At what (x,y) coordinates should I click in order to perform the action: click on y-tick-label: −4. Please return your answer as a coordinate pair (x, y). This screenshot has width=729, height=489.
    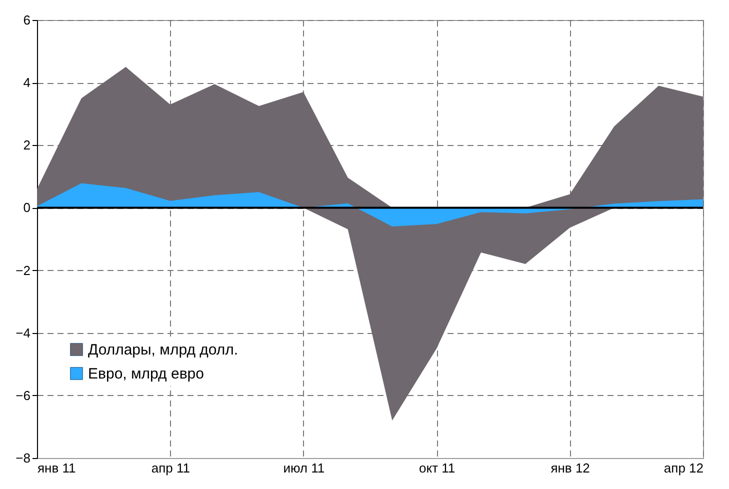
    Looking at the image, I should click on (23, 332).